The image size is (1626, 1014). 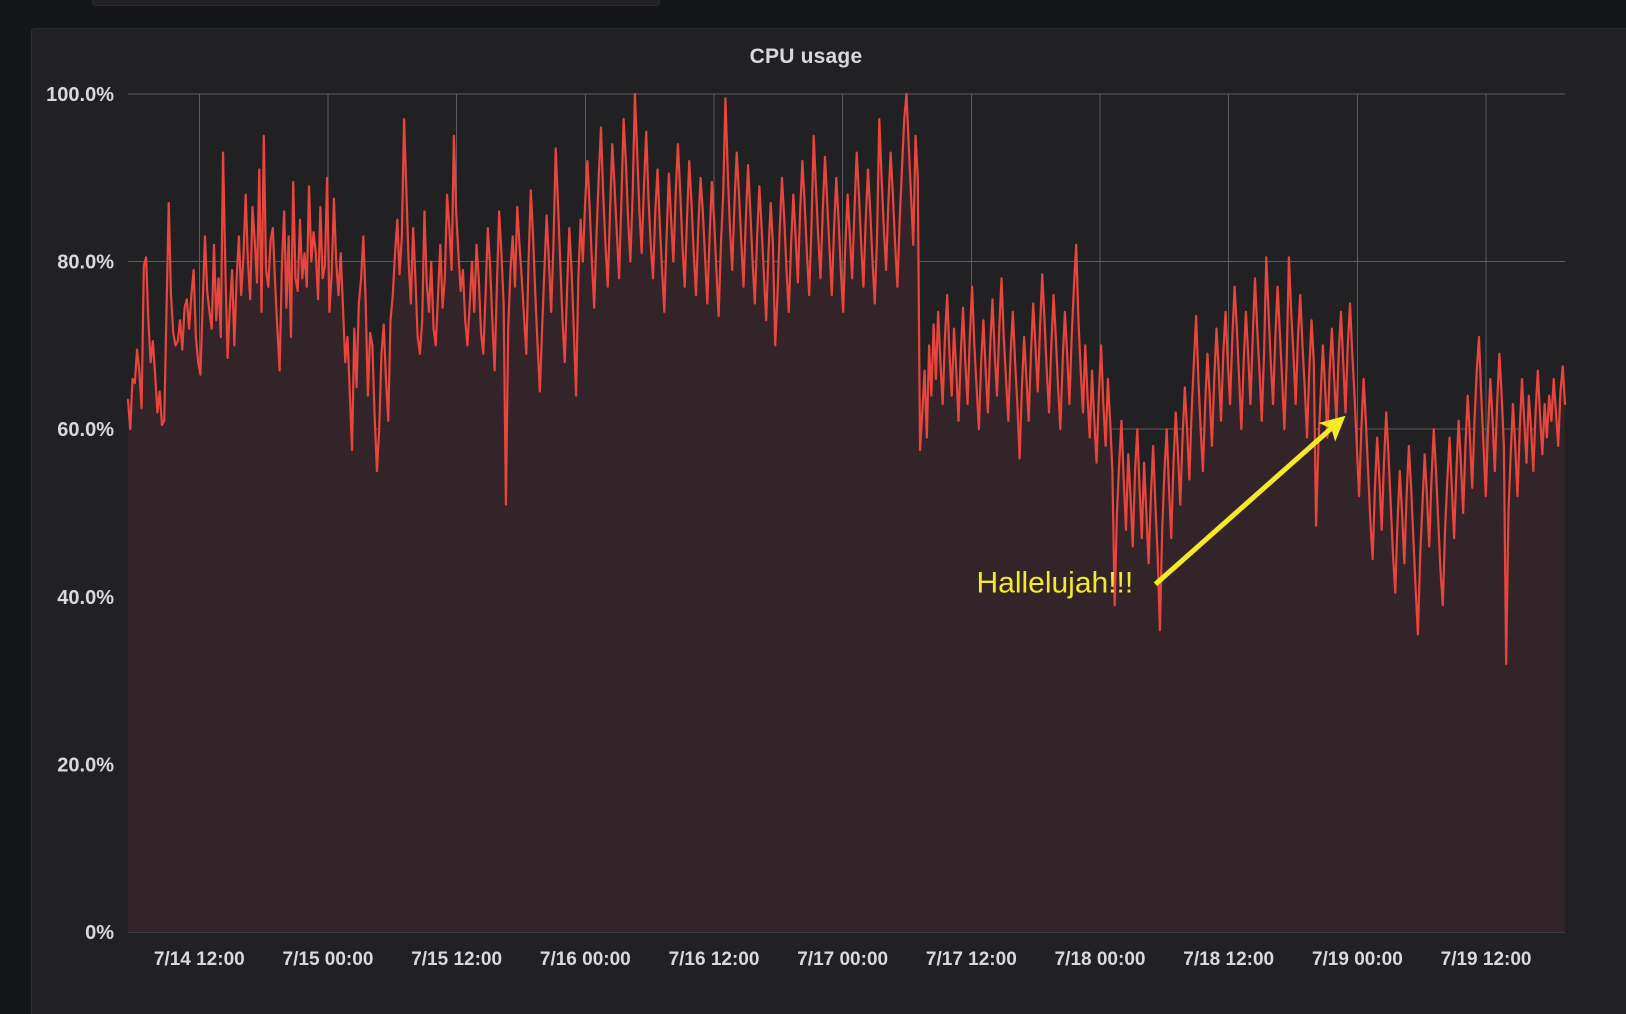 What do you see at coordinates (376, 3) in the screenshot?
I see `panel-above-partial` at bounding box center [376, 3].